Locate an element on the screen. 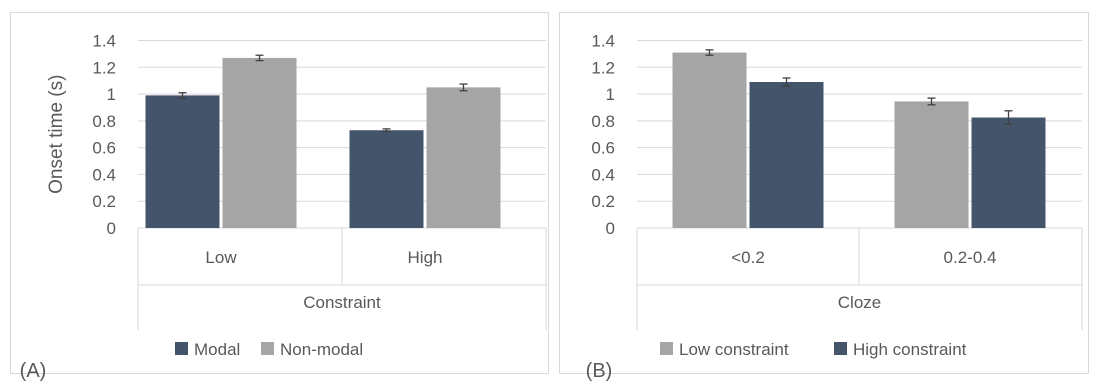  x-category-label: <0.2 is located at coordinates (748, 257).